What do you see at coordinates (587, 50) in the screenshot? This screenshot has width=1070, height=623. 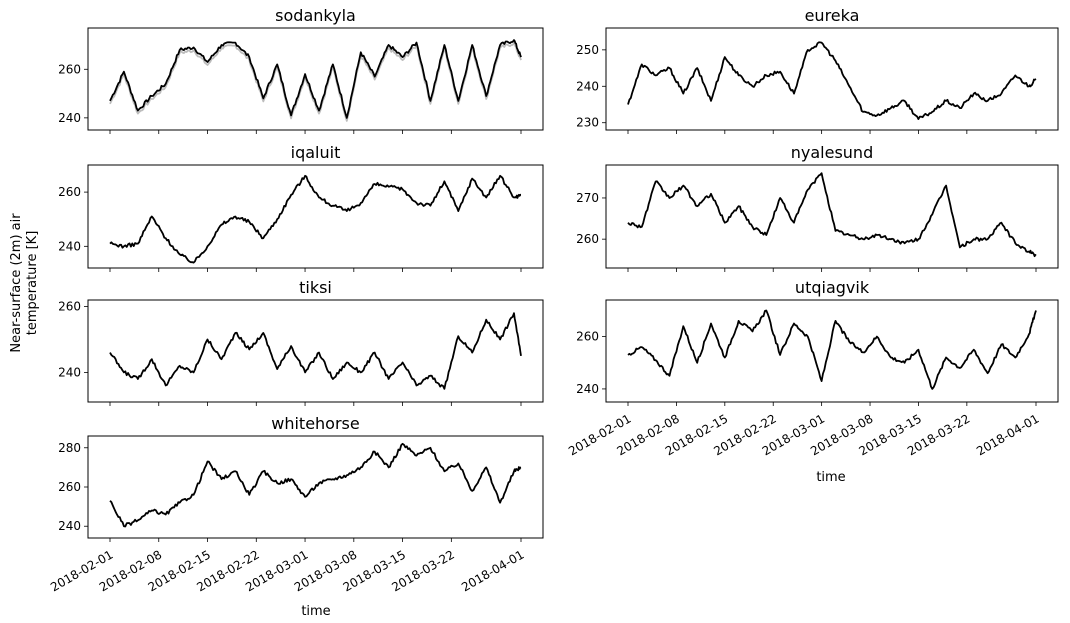 I see `y-tick-label: 250` at bounding box center [587, 50].